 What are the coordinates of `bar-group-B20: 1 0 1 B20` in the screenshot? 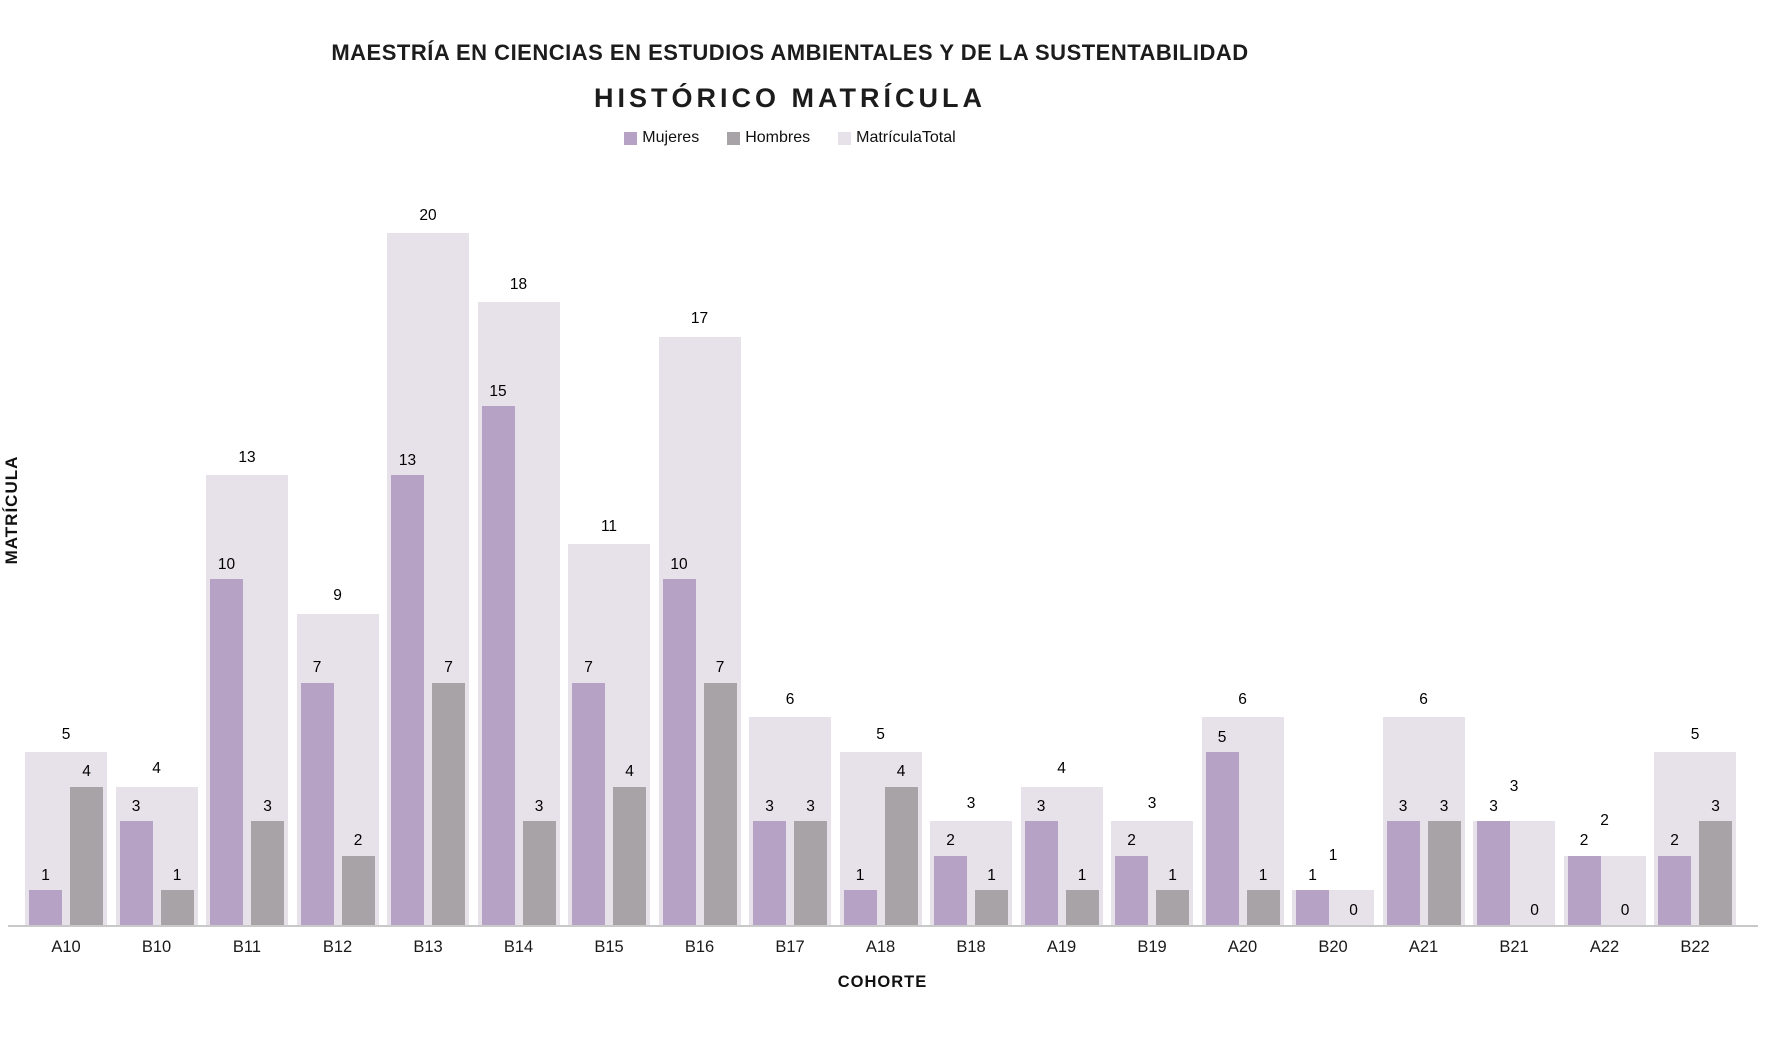 It's located at (1333, 590).